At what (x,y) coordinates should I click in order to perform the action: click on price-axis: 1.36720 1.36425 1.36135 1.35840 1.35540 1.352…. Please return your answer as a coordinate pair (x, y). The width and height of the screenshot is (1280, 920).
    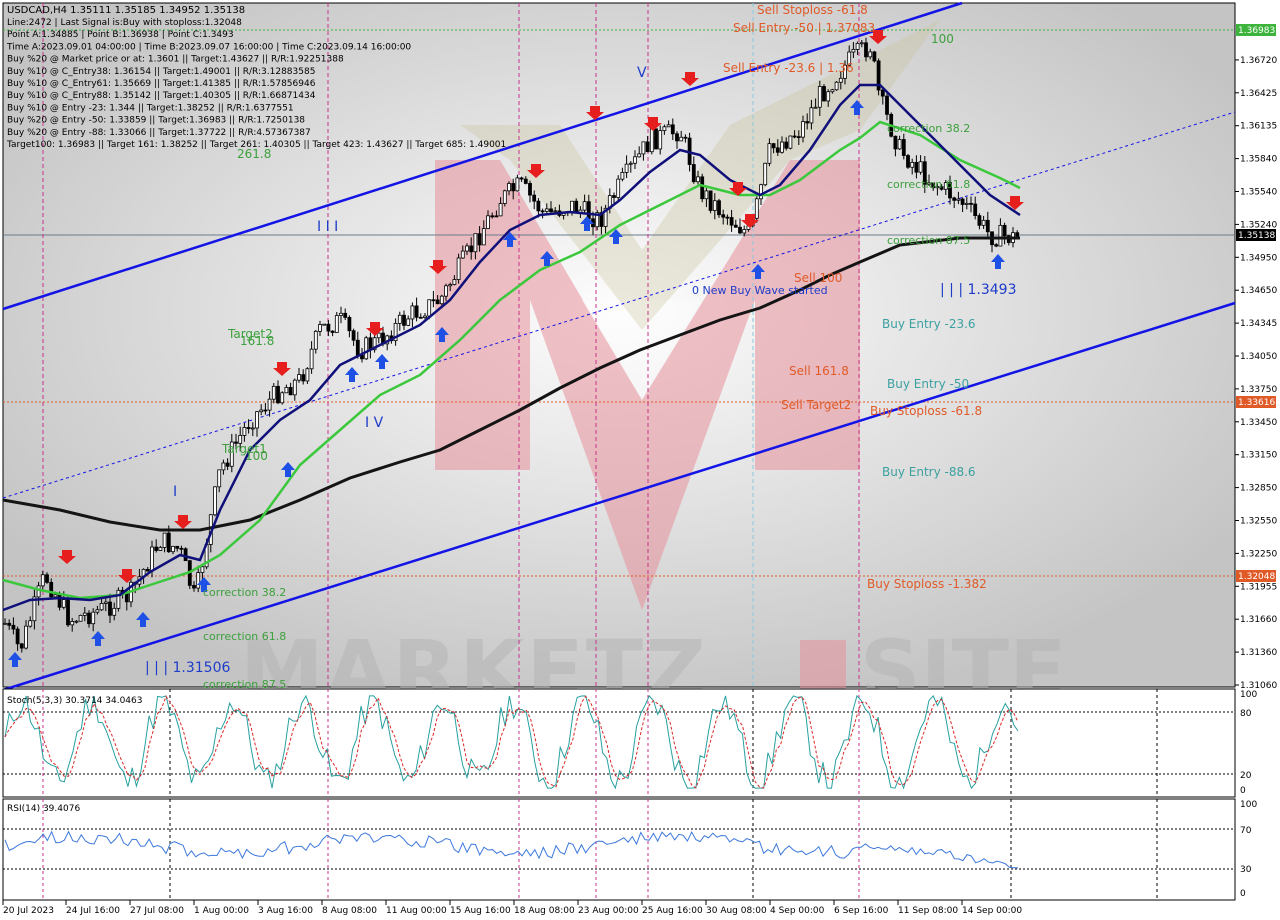
    Looking at the image, I should click on (1256, 357).